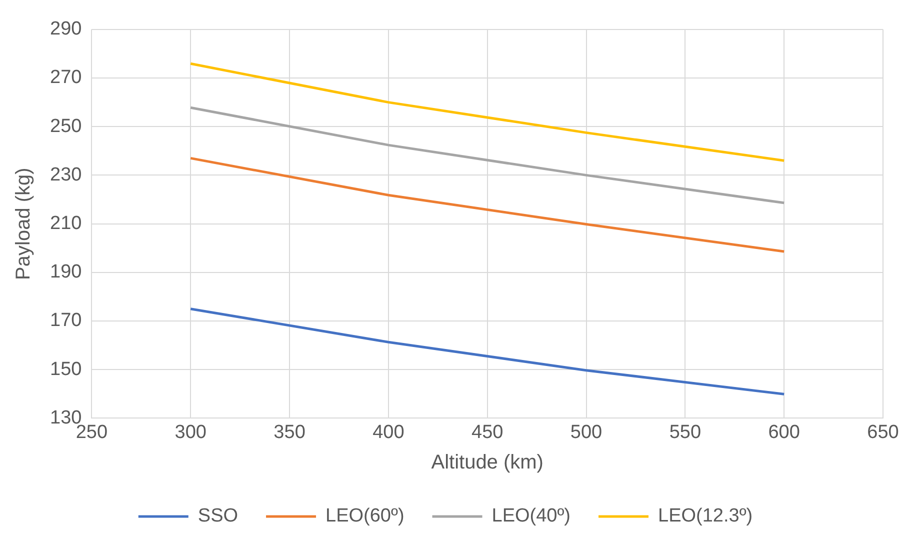 The width and height of the screenshot is (911, 544). I want to click on legend-label: LEO(40º), so click(531, 516).